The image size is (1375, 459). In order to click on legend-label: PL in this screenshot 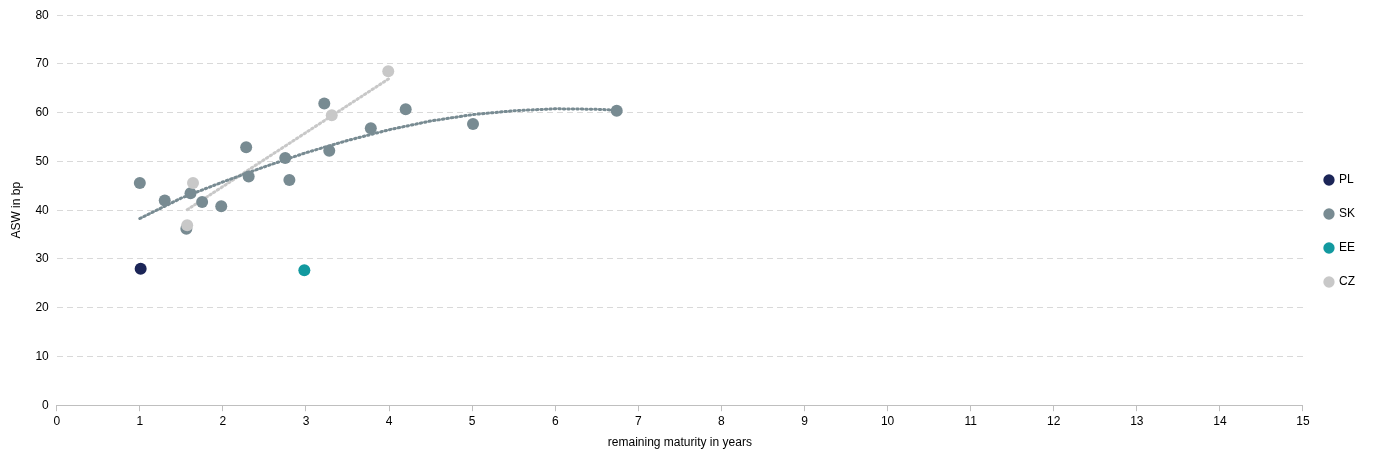, I will do `click(1346, 179)`.